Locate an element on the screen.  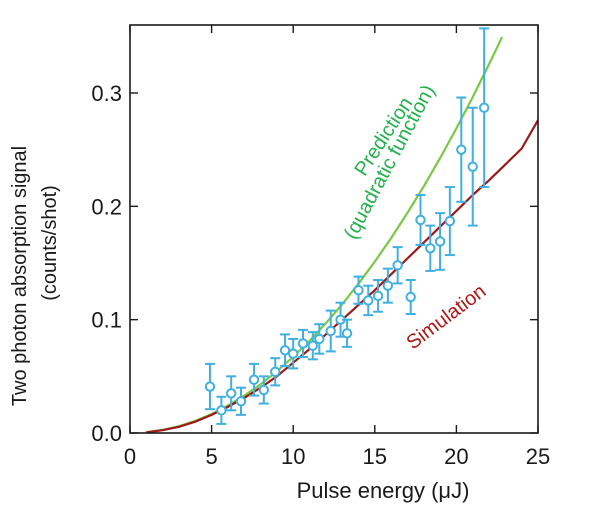
x-axis-label: Pulse energy (μJ) is located at coordinates (383, 490).